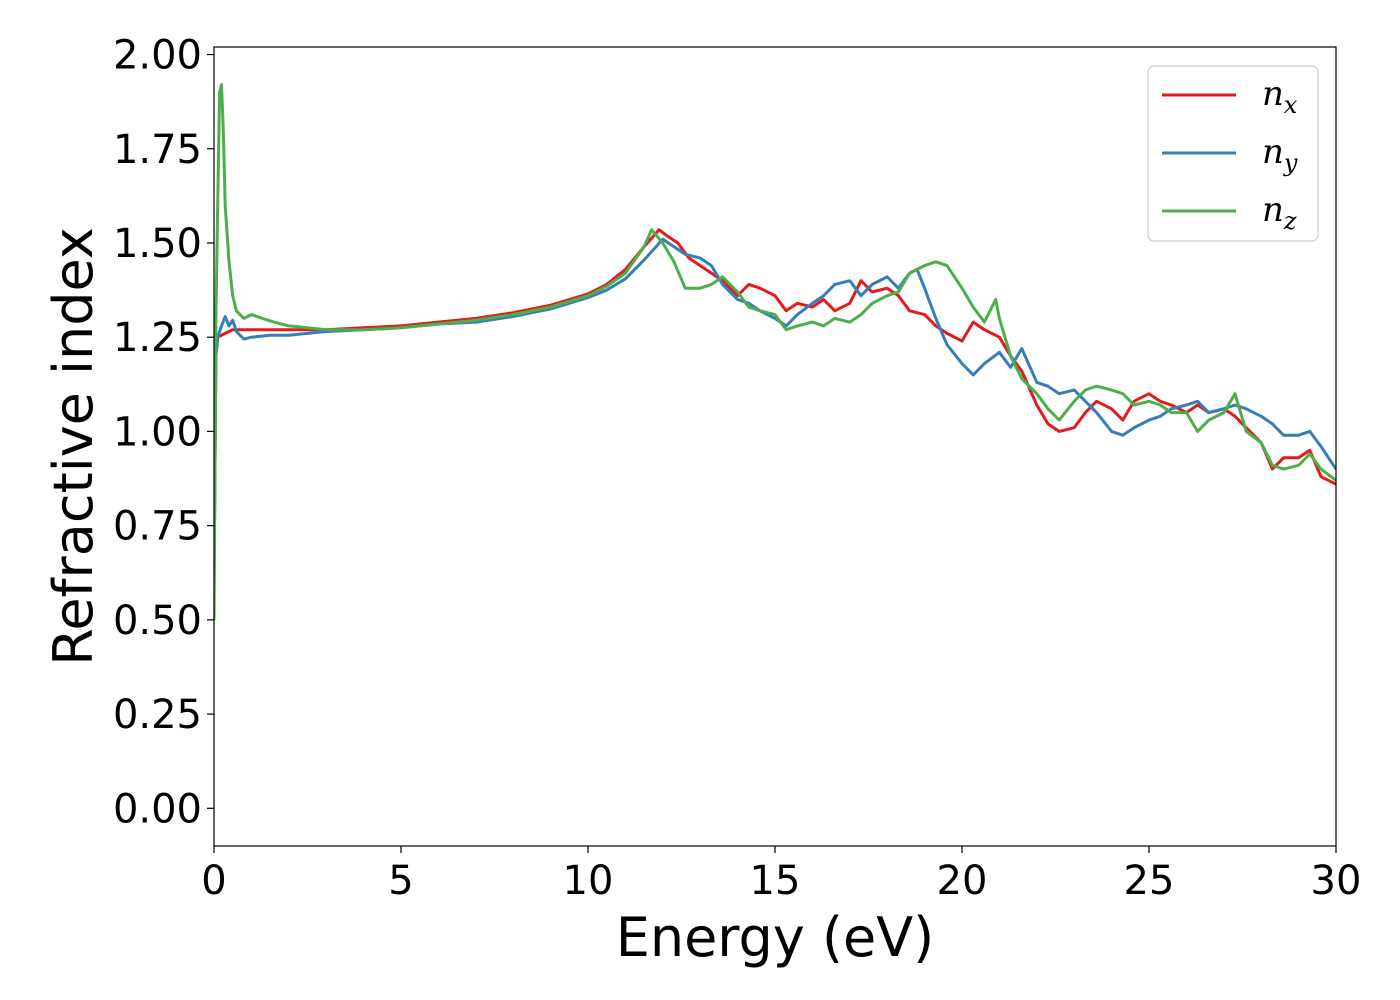  What do you see at coordinates (775, 937) in the screenshot?
I see `x-axis-label: Energy (eV)` at bounding box center [775, 937].